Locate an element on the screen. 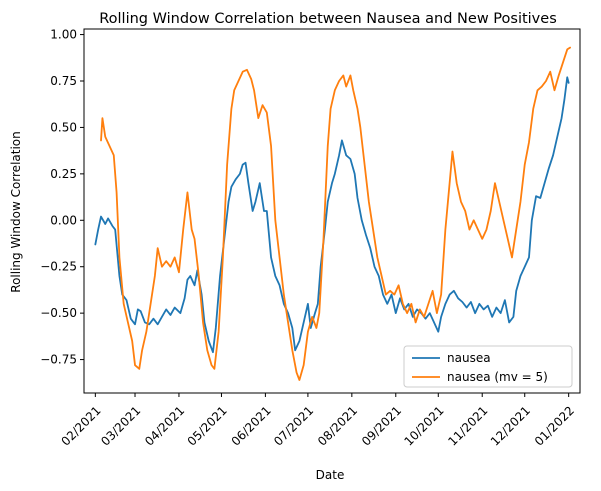 Image resolution: width=601 pixels, height=491 pixels. y-tick-label: 0.00 is located at coordinates (63, 220).